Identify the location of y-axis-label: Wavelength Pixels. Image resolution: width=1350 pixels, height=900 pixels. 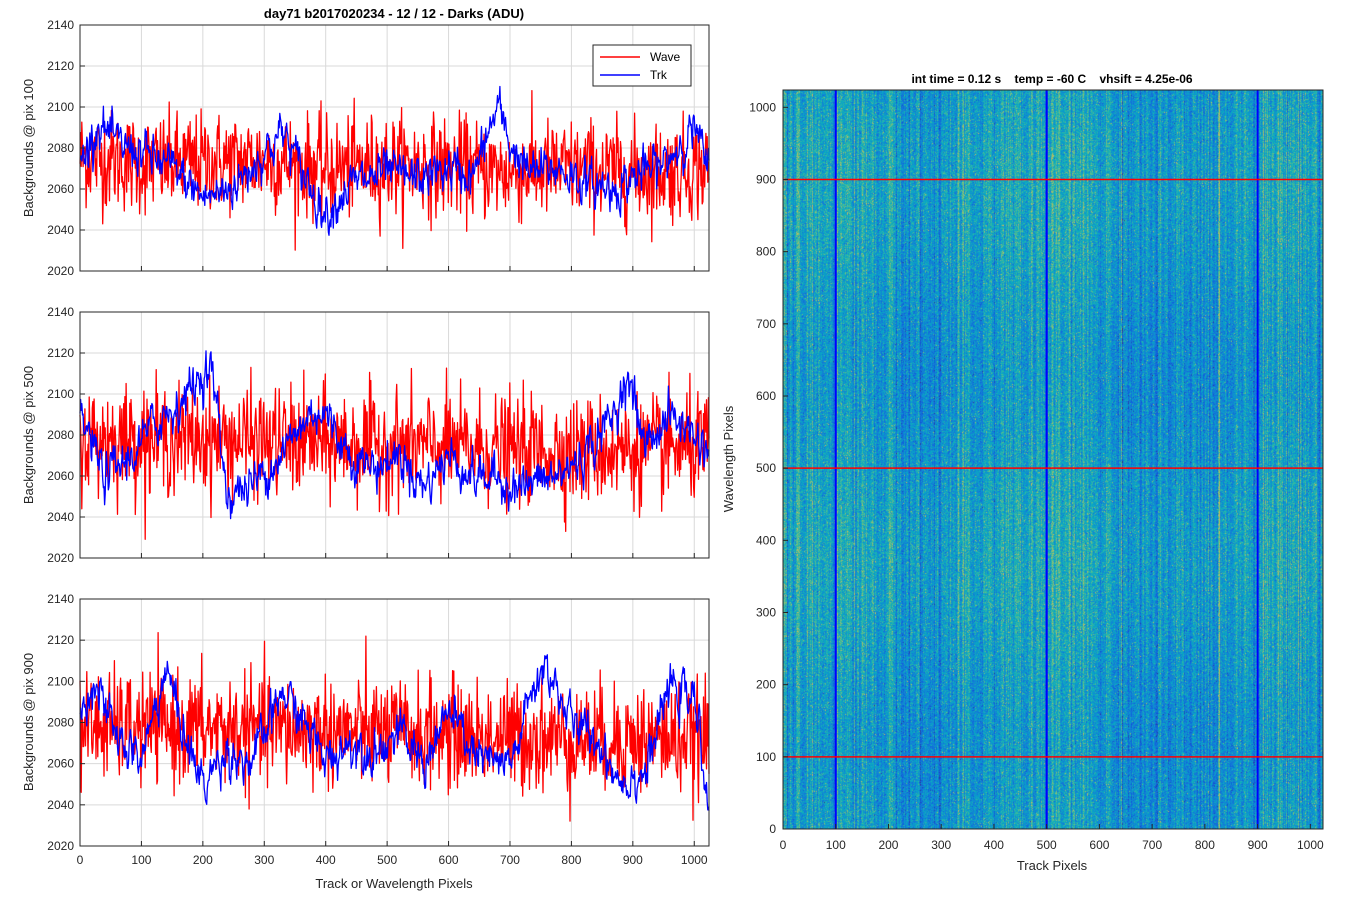
(728, 458).